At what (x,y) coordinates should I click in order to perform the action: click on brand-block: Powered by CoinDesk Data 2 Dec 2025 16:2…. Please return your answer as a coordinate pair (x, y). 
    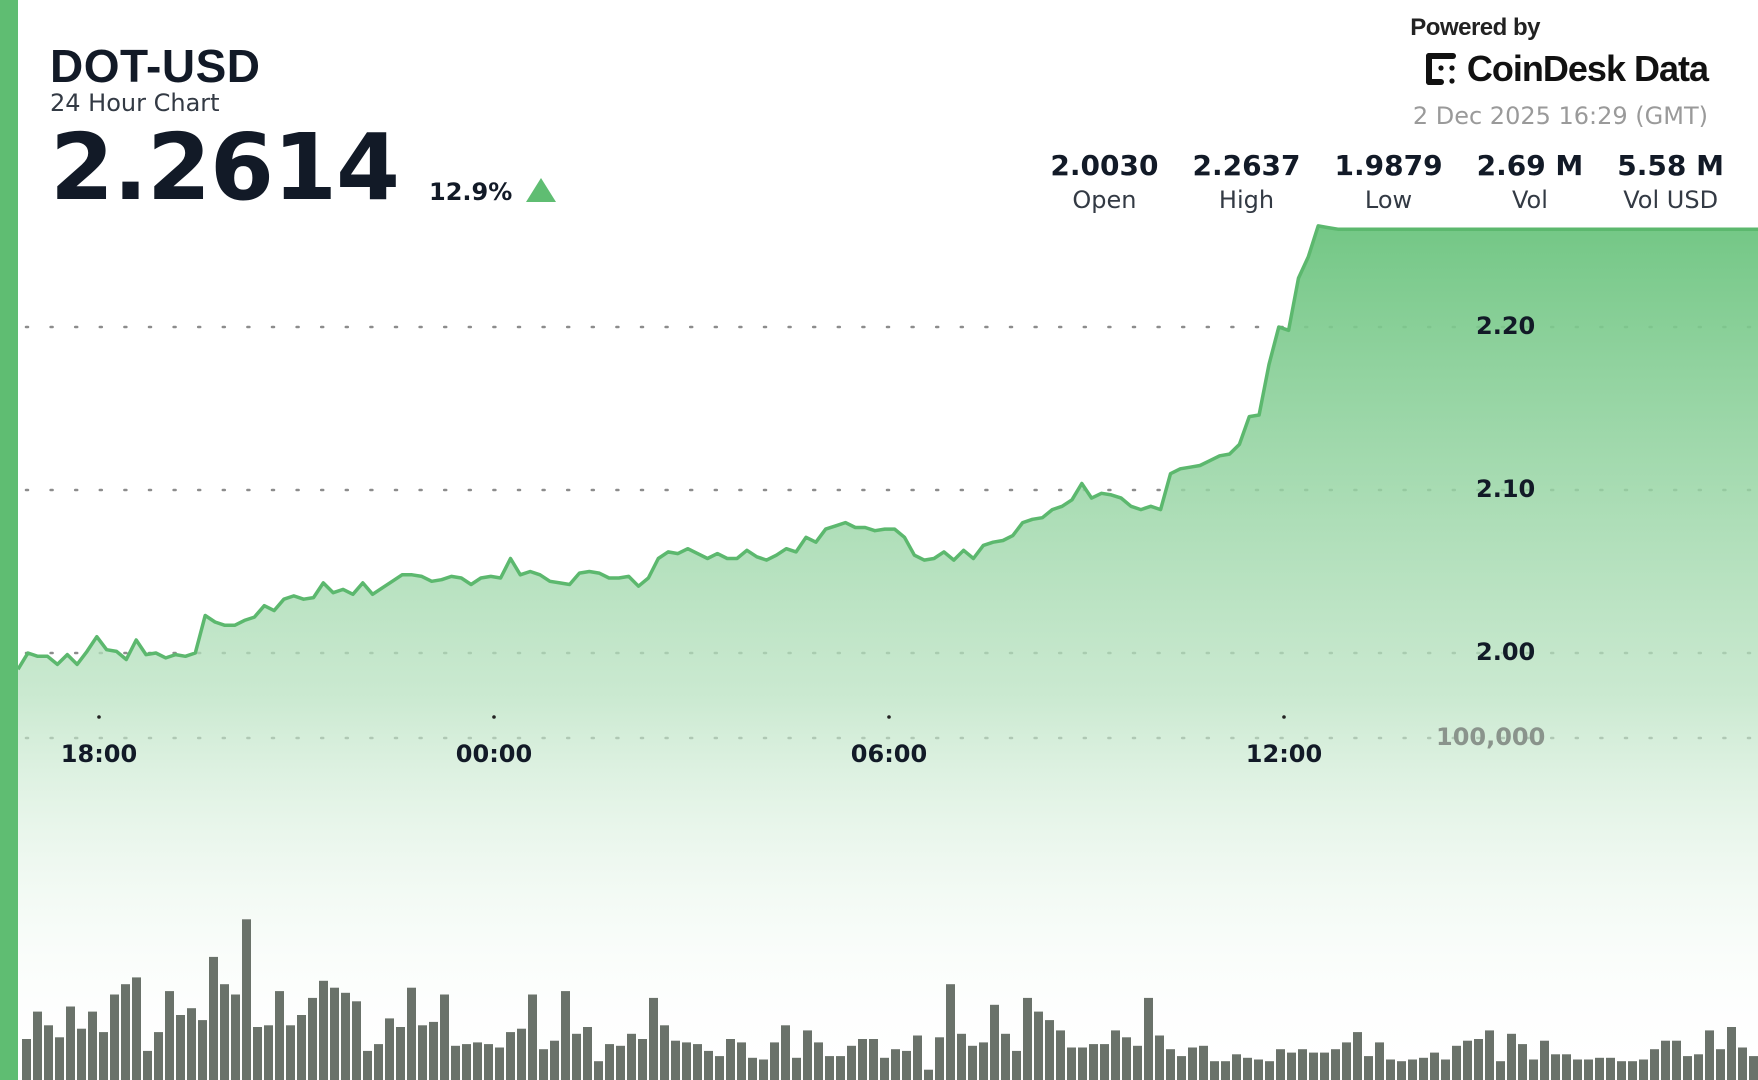
    Looking at the image, I should click on (1559, 72).